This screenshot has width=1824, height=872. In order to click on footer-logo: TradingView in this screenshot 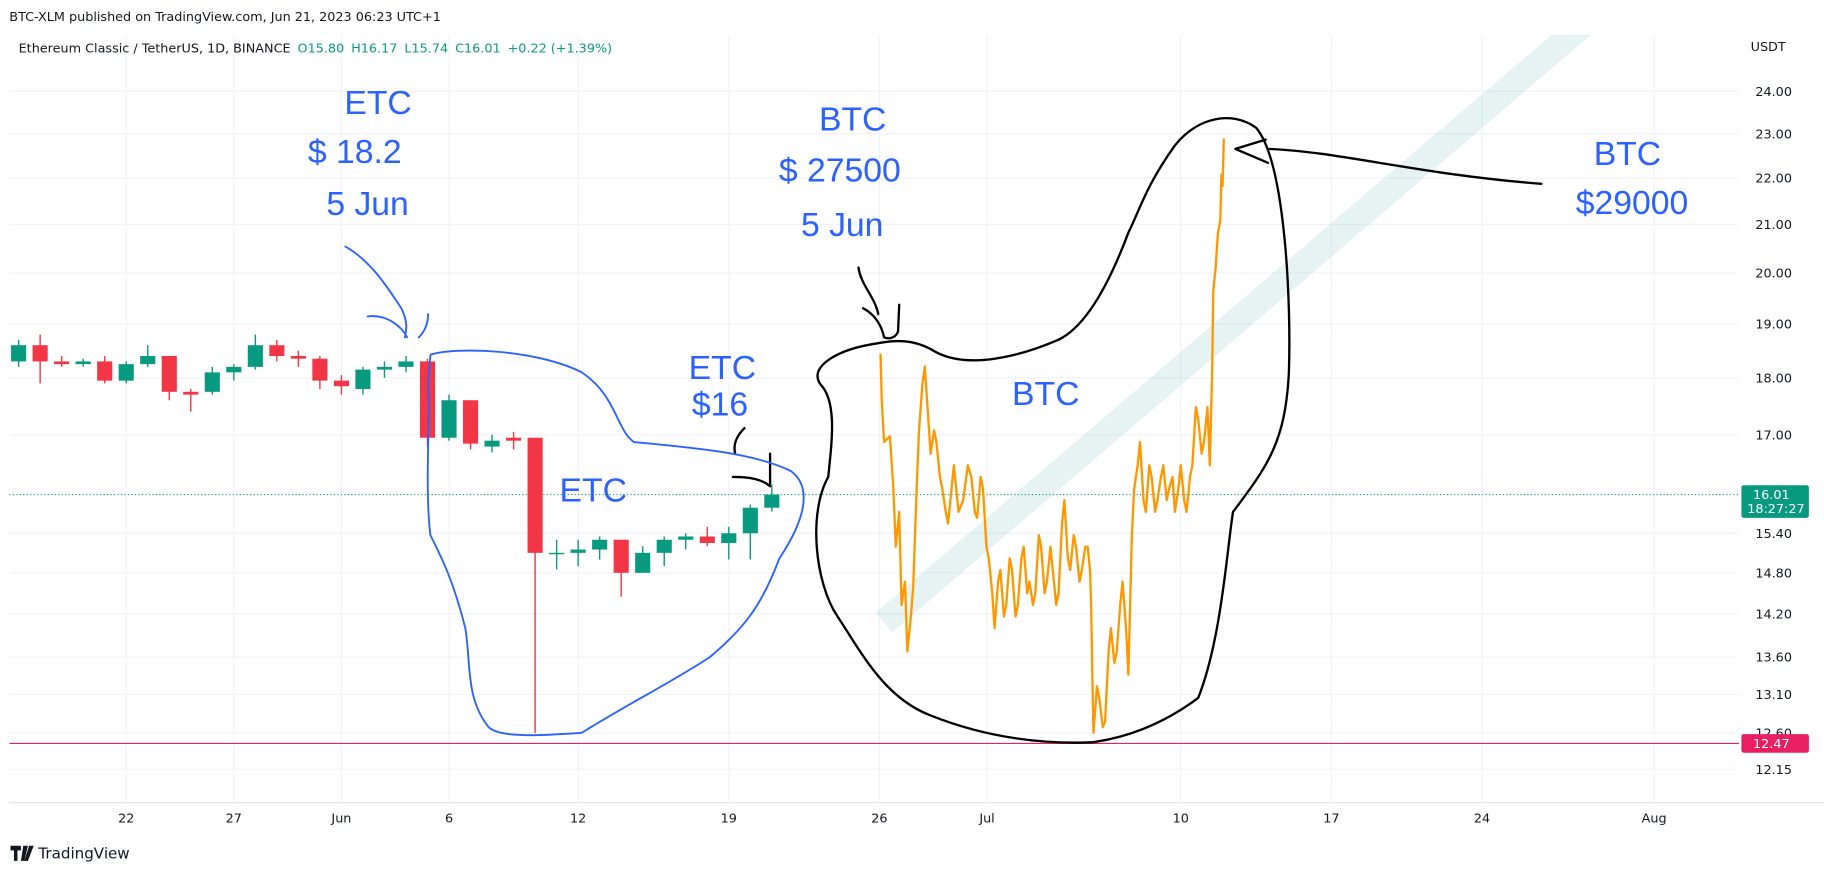, I will do `click(70, 853)`.